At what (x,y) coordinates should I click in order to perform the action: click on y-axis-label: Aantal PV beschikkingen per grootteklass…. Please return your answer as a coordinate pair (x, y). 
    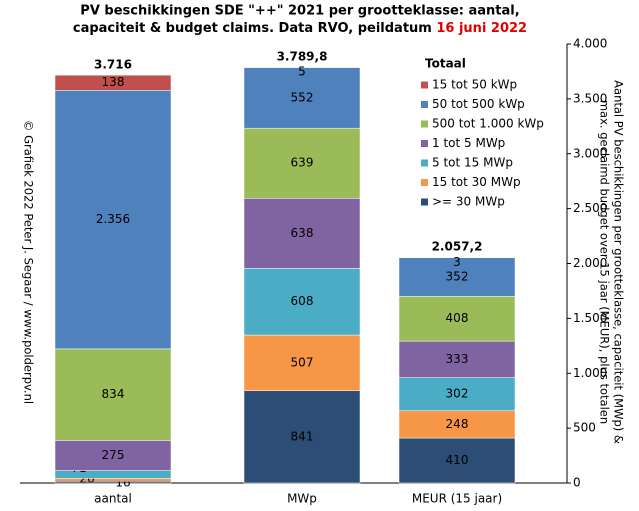
    Looking at the image, I should click on (619, 262).